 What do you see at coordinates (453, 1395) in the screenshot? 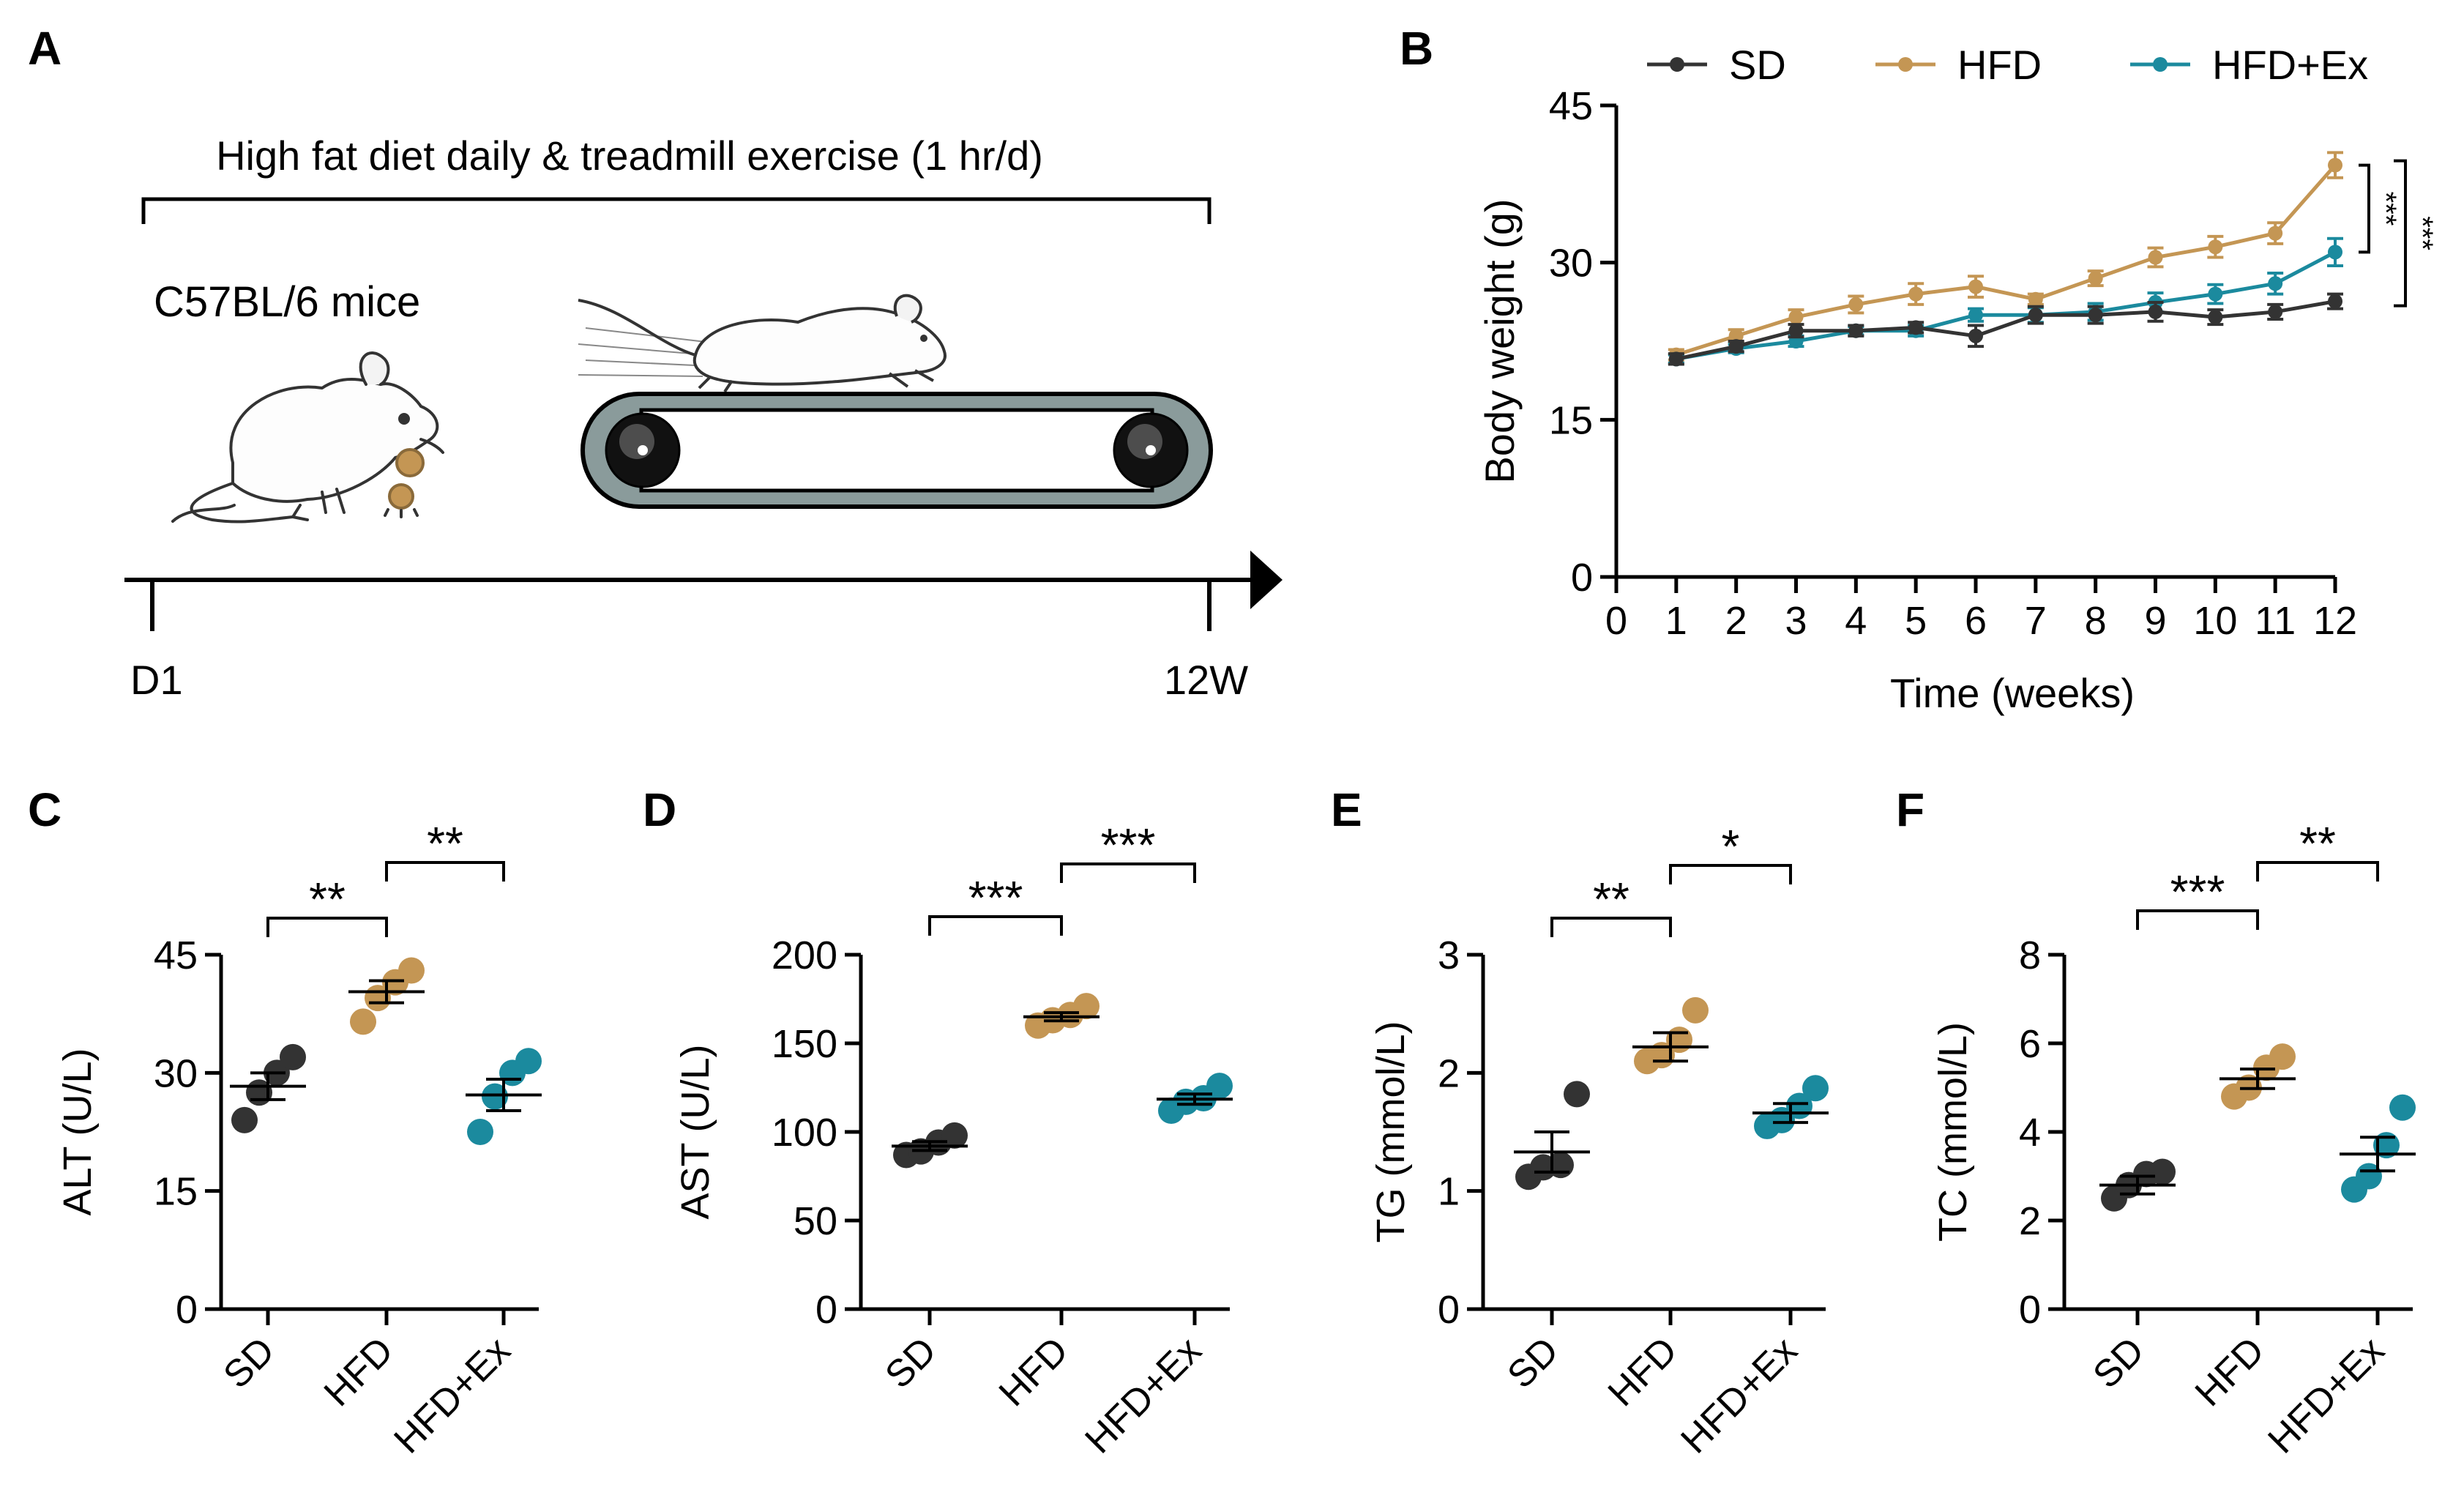
I see `c-x-tick-label: HFD+Ex` at bounding box center [453, 1395].